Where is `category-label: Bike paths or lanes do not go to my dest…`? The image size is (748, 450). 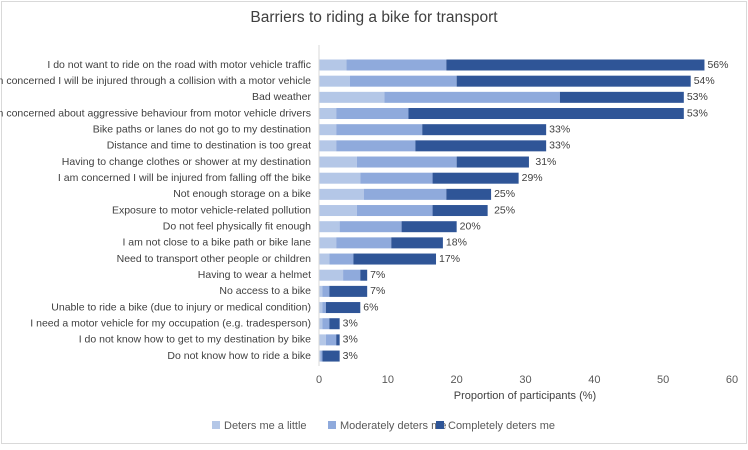 category-label: Bike paths or lanes do not go to my dest… is located at coordinates (202, 129).